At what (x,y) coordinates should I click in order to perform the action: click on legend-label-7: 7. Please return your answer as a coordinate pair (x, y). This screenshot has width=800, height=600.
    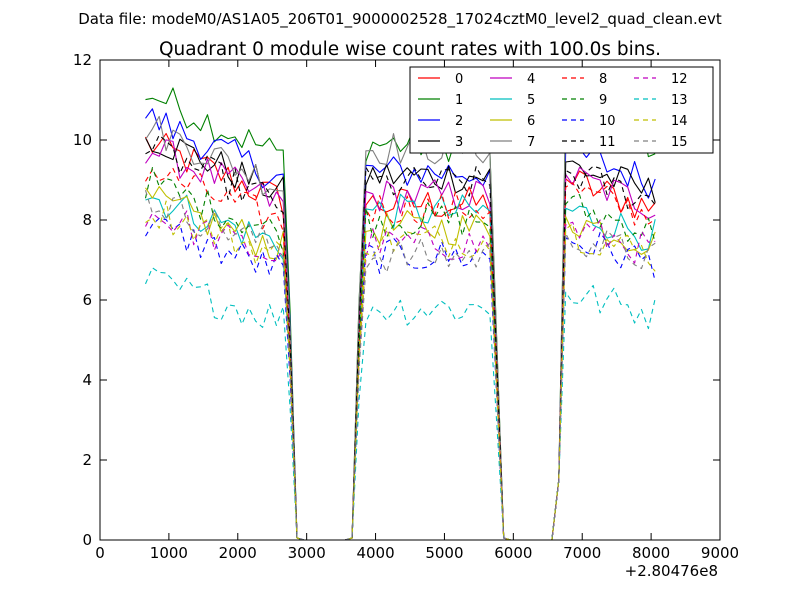
    Looking at the image, I should click on (531, 142).